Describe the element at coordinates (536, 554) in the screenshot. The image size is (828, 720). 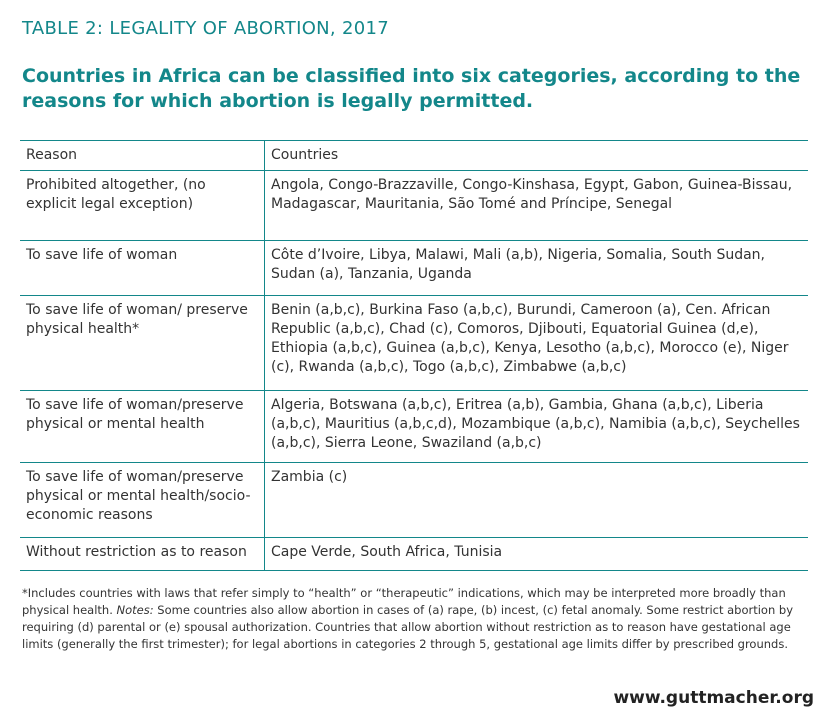
I see `countries-cell: Cape Verde, South Africa, Tunisia` at that location.